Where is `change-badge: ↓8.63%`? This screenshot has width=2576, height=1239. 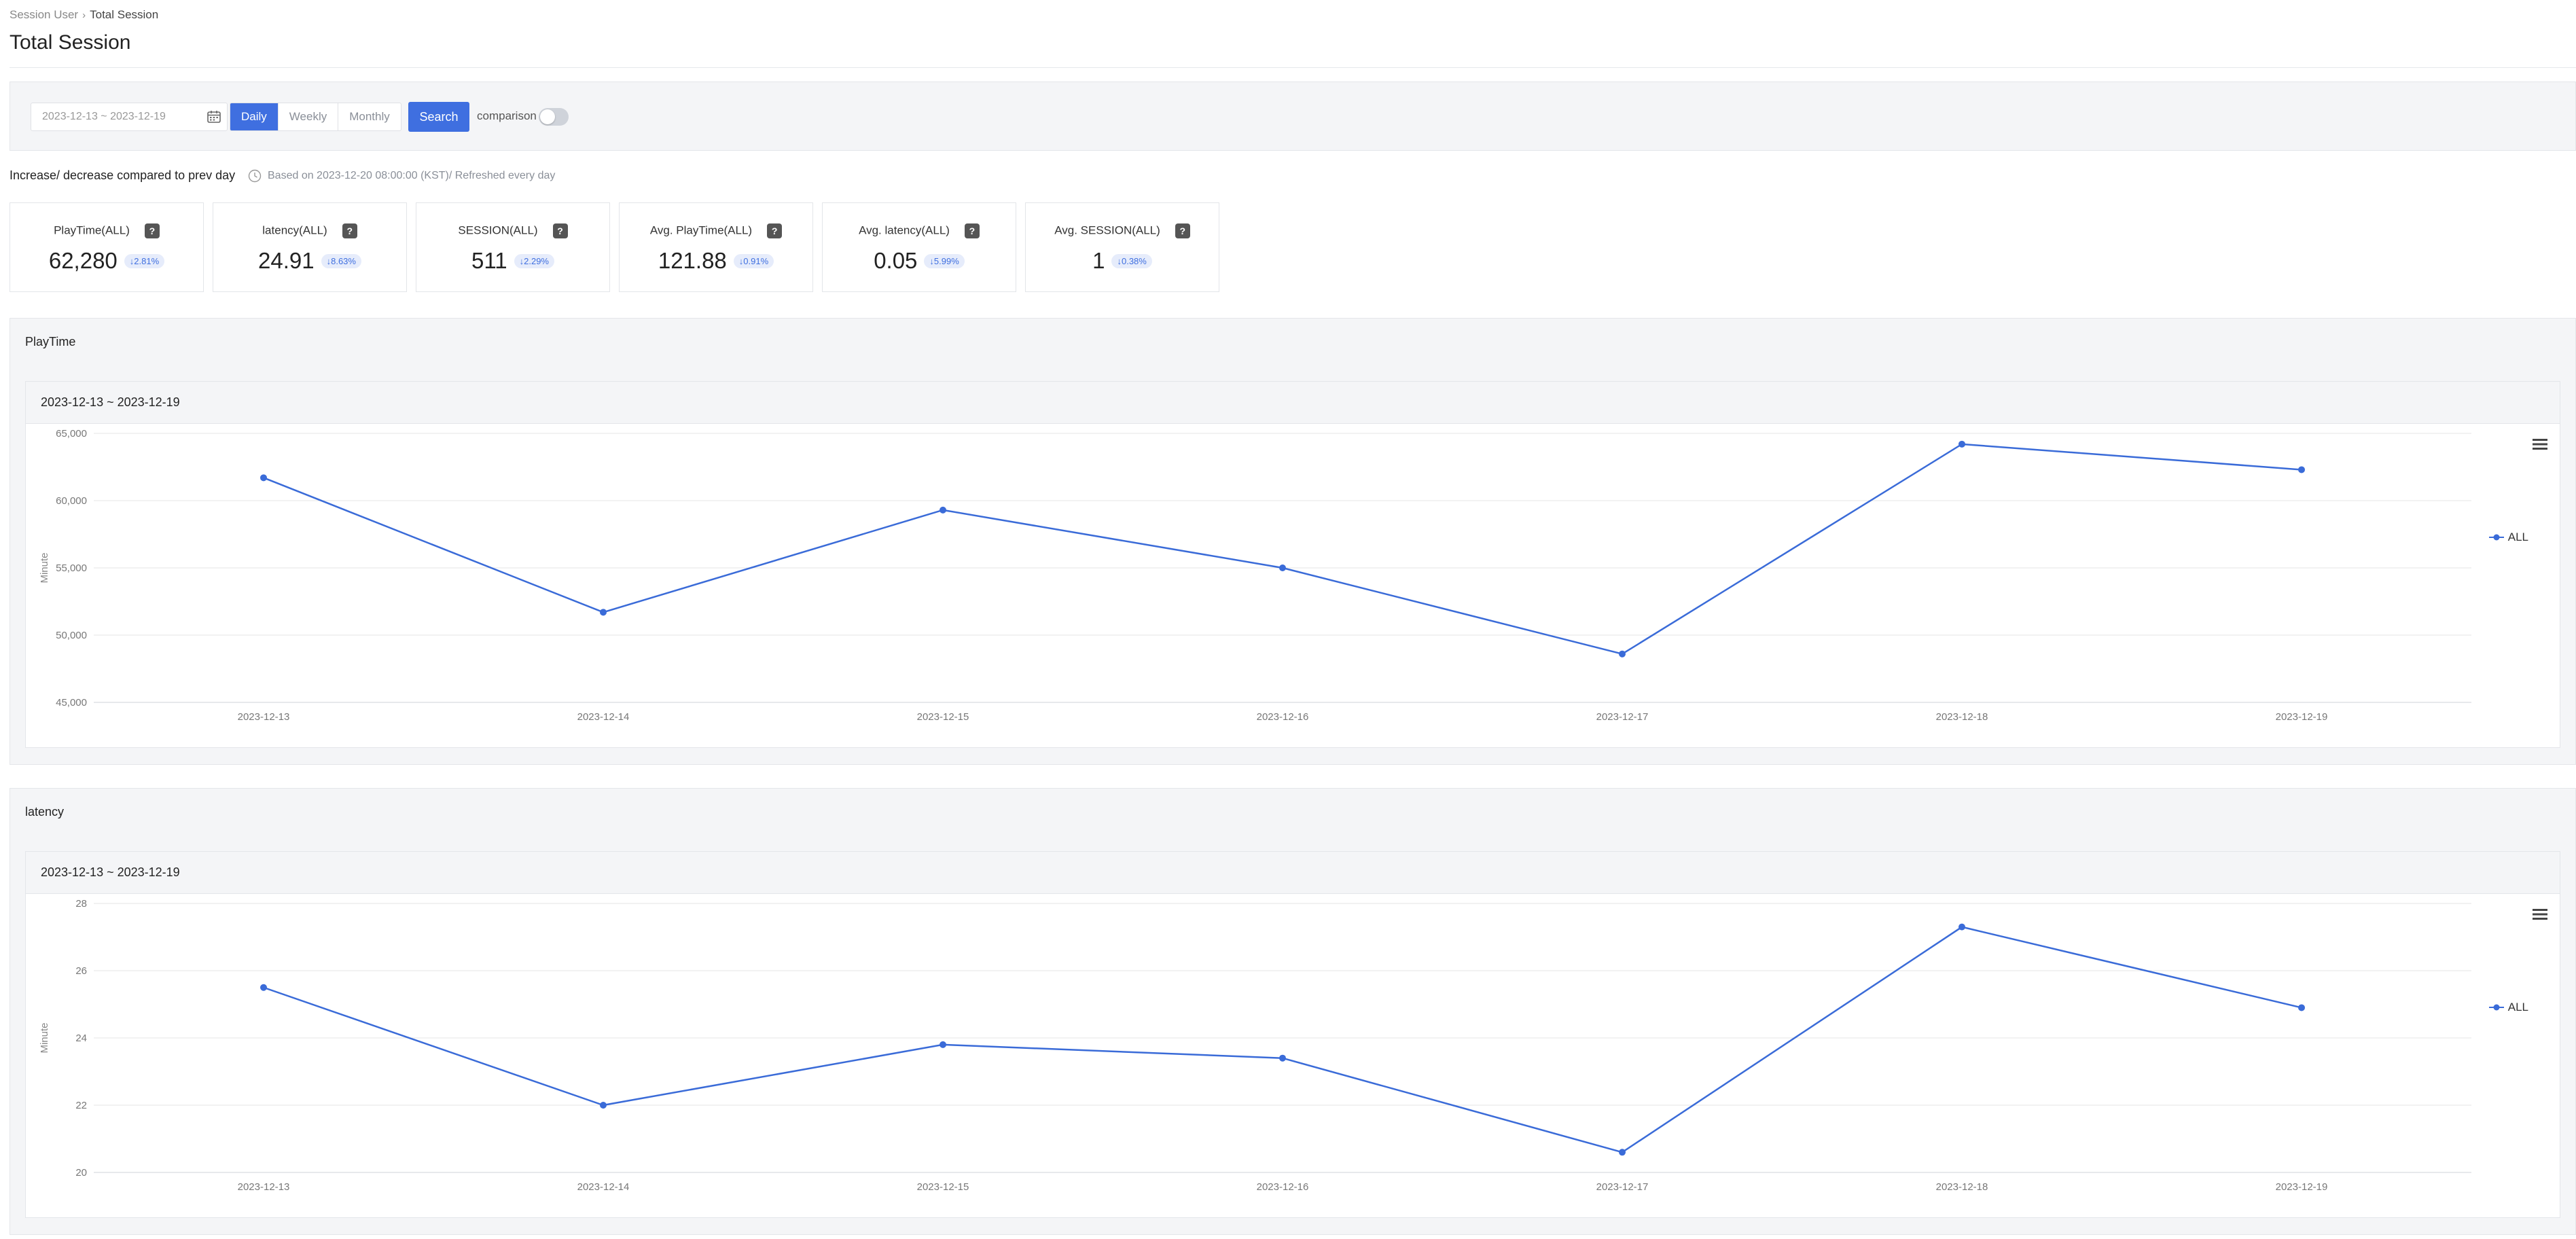
change-badge: ↓8.63% is located at coordinates (341, 260).